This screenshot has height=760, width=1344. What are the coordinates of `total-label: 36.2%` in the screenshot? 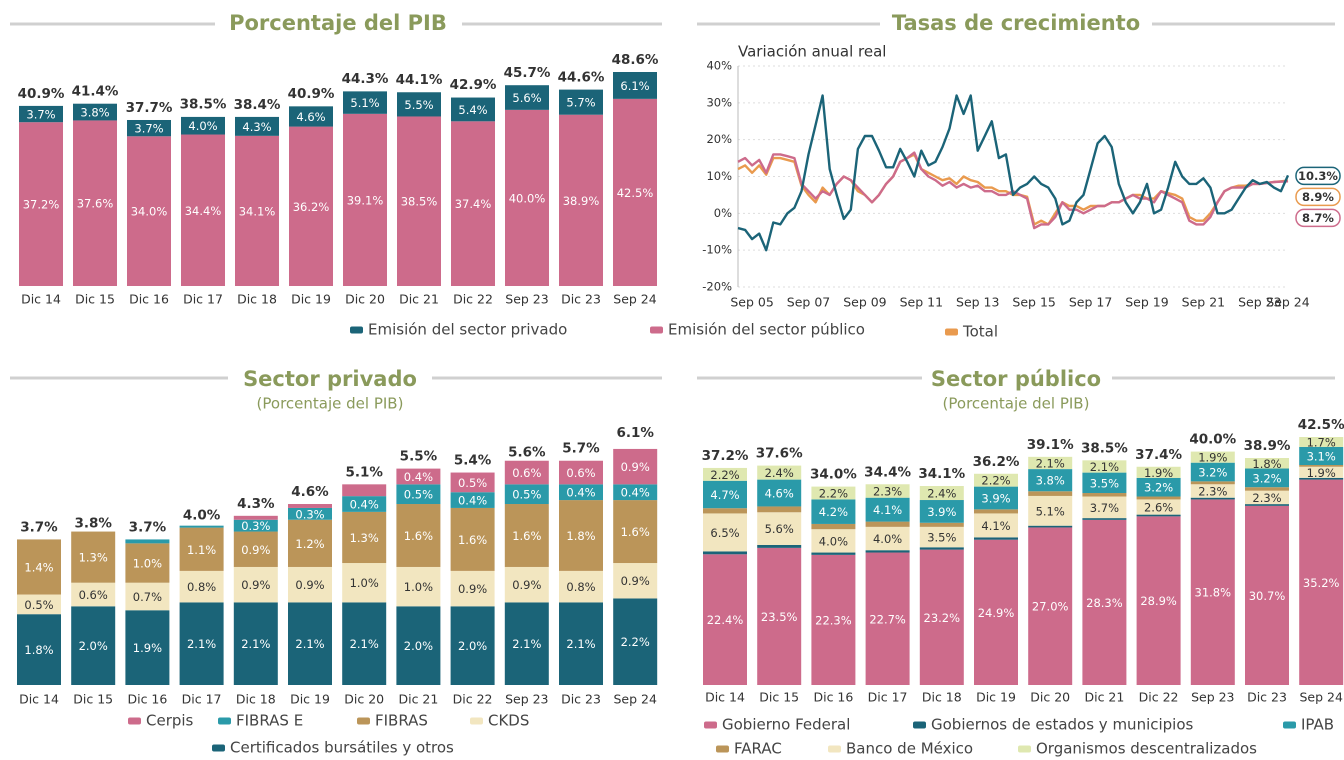 It's located at (996, 462).